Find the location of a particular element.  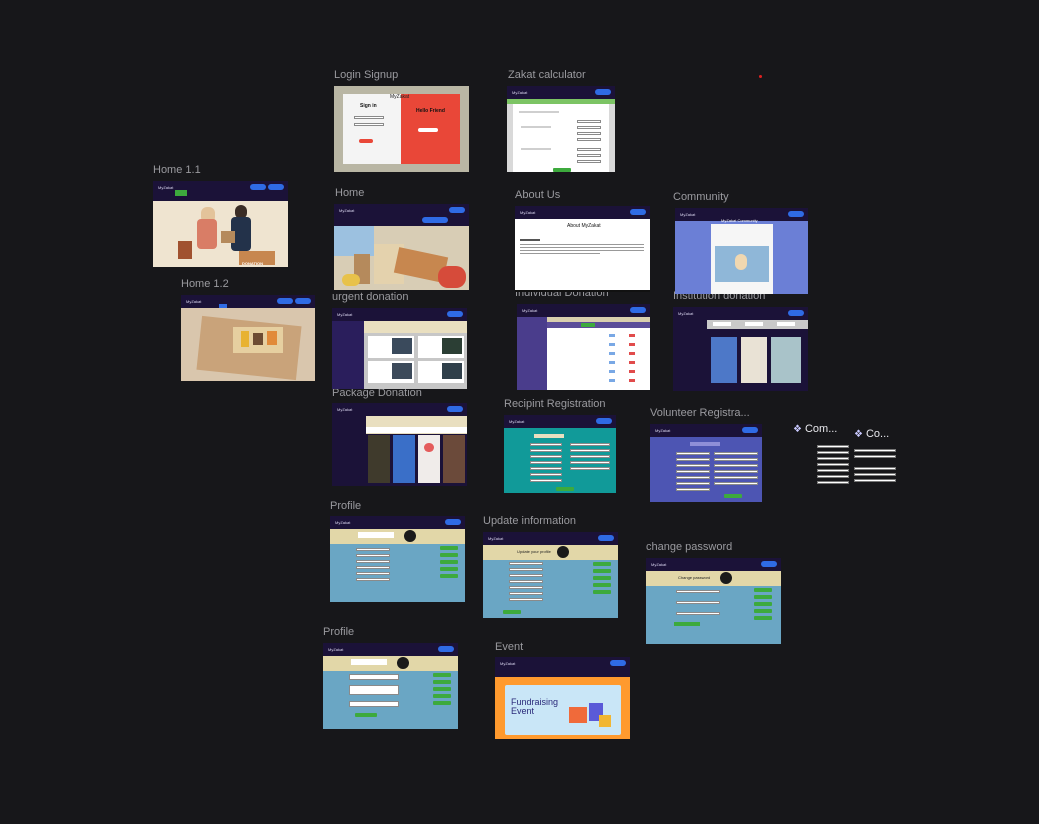

update-title: Update your profile is located at coordinates (534, 551).